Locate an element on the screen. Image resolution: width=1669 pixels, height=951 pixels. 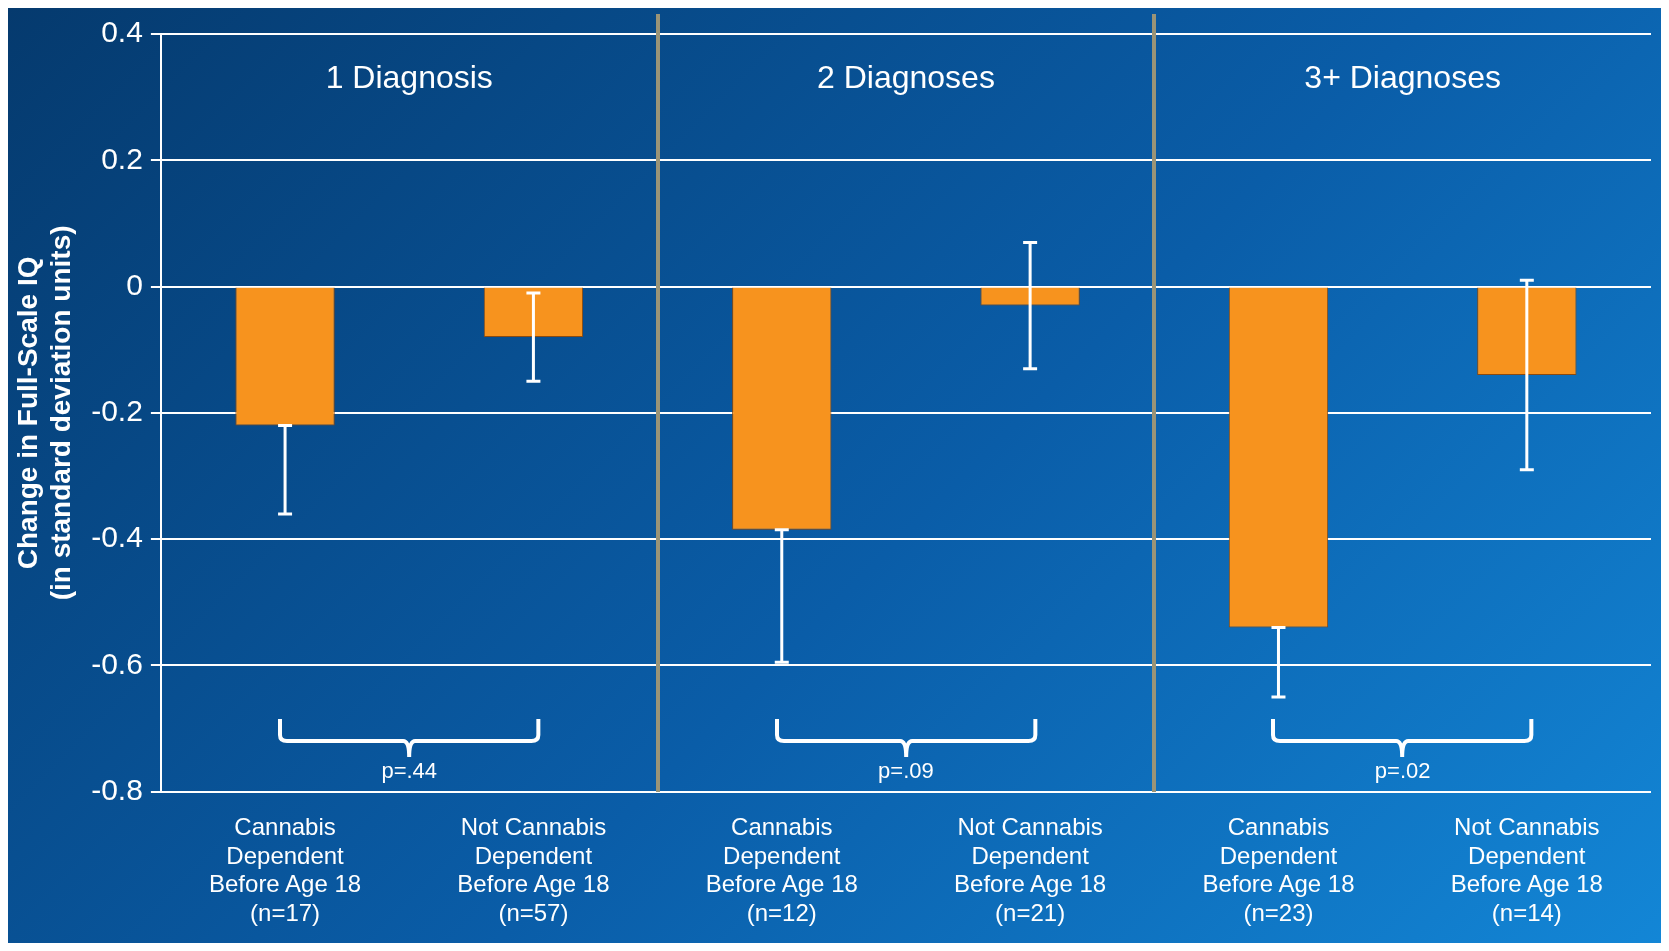
y-tick-label: 0.2 is located at coordinates (122, 158).